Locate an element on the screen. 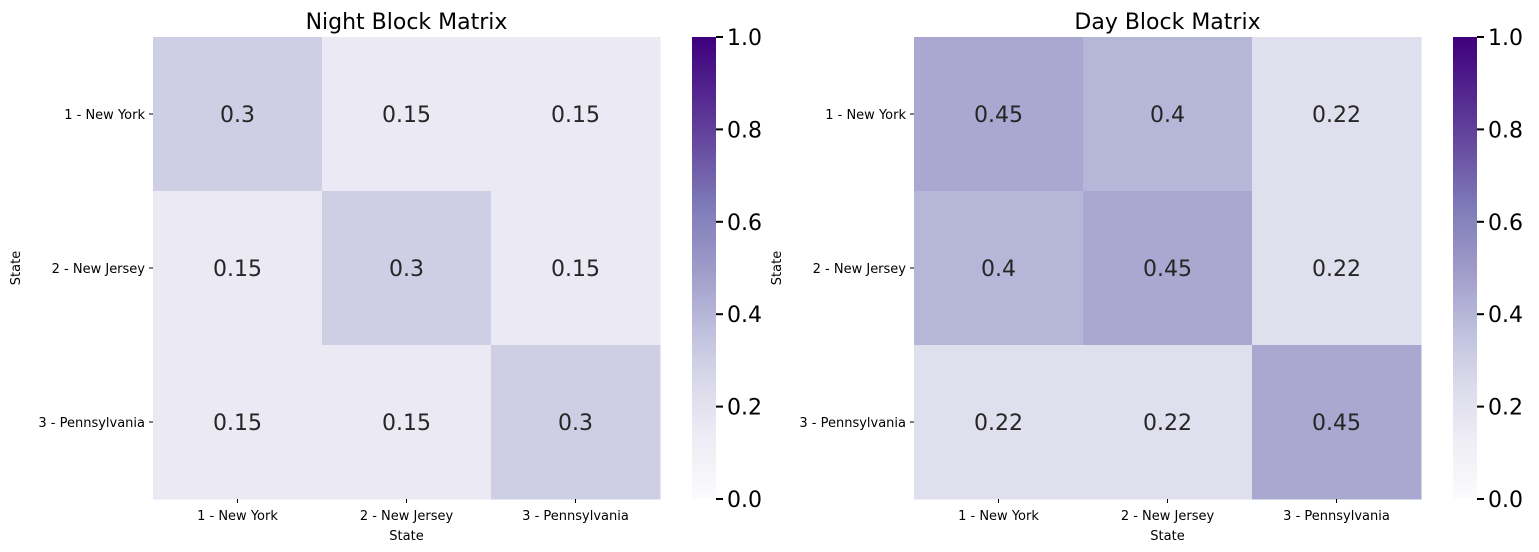 This screenshot has height=552, width=1539. chart-title: Day Block Matrix is located at coordinates (1167, 22).